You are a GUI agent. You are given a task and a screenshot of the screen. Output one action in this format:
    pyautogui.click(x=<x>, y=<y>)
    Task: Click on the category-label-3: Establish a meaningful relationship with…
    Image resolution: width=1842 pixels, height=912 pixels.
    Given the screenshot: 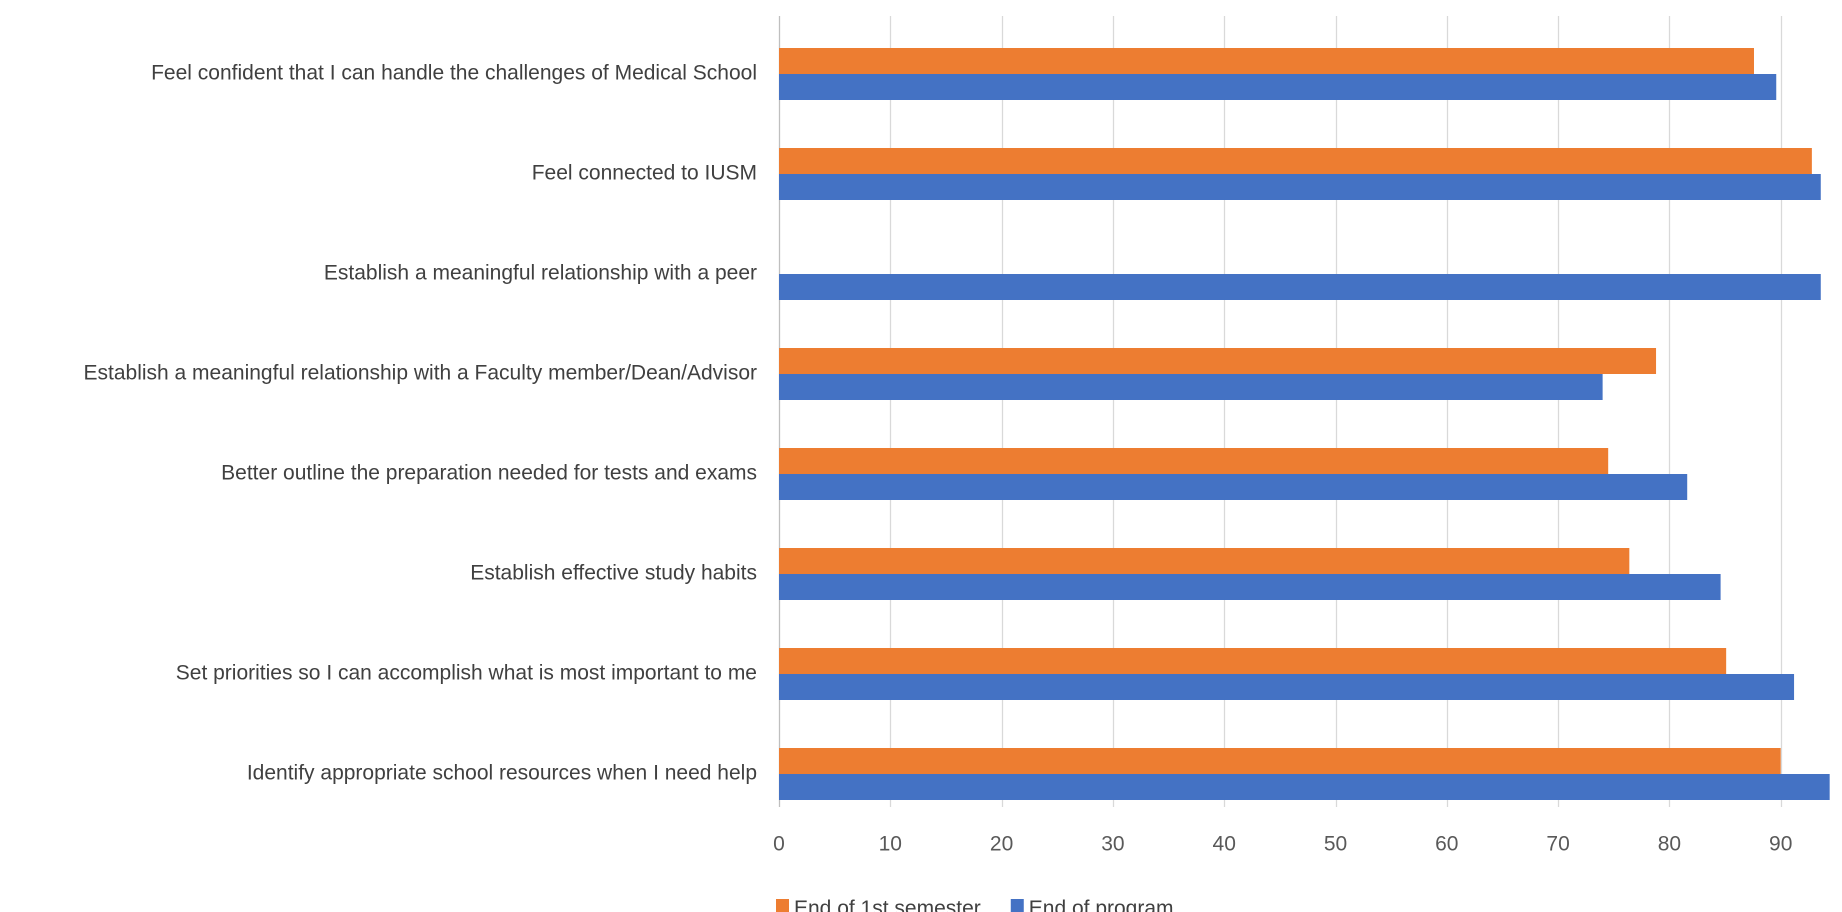 What is the action you would take?
    pyautogui.click(x=421, y=373)
    